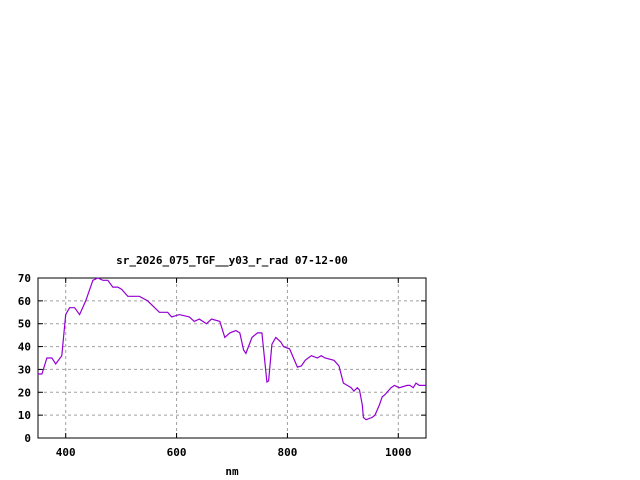 The width and height of the screenshot is (640, 480). What do you see at coordinates (27, 438) in the screenshot?
I see `y-tick-label: 0` at bounding box center [27, 438].